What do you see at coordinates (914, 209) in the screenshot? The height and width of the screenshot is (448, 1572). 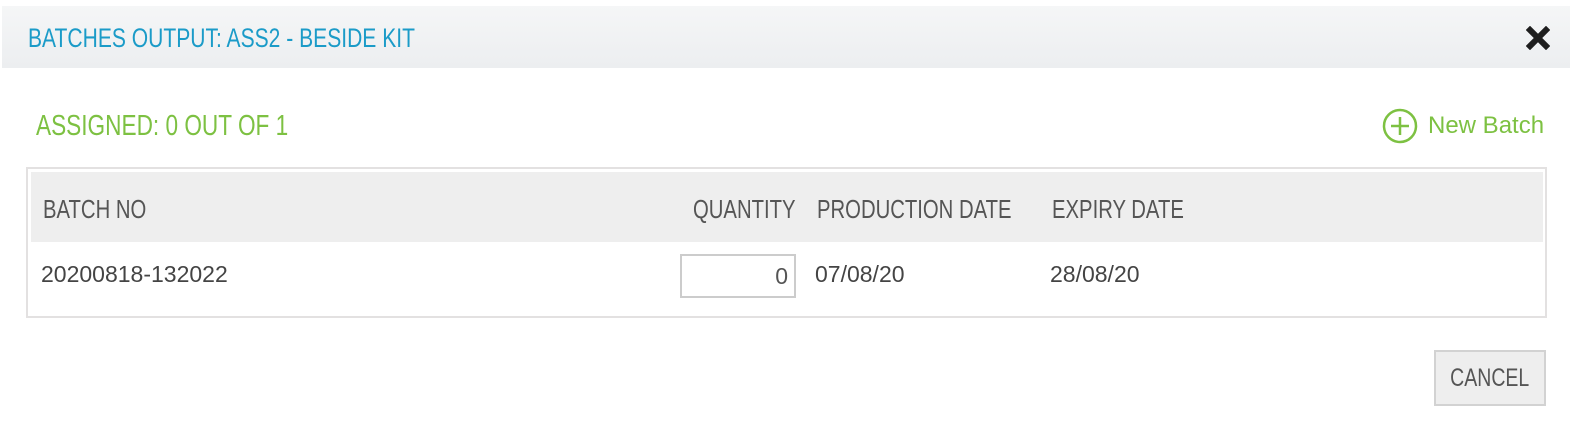 I see `header-production-date: PRODUCTION DATE` at bounding box center [914, 209].